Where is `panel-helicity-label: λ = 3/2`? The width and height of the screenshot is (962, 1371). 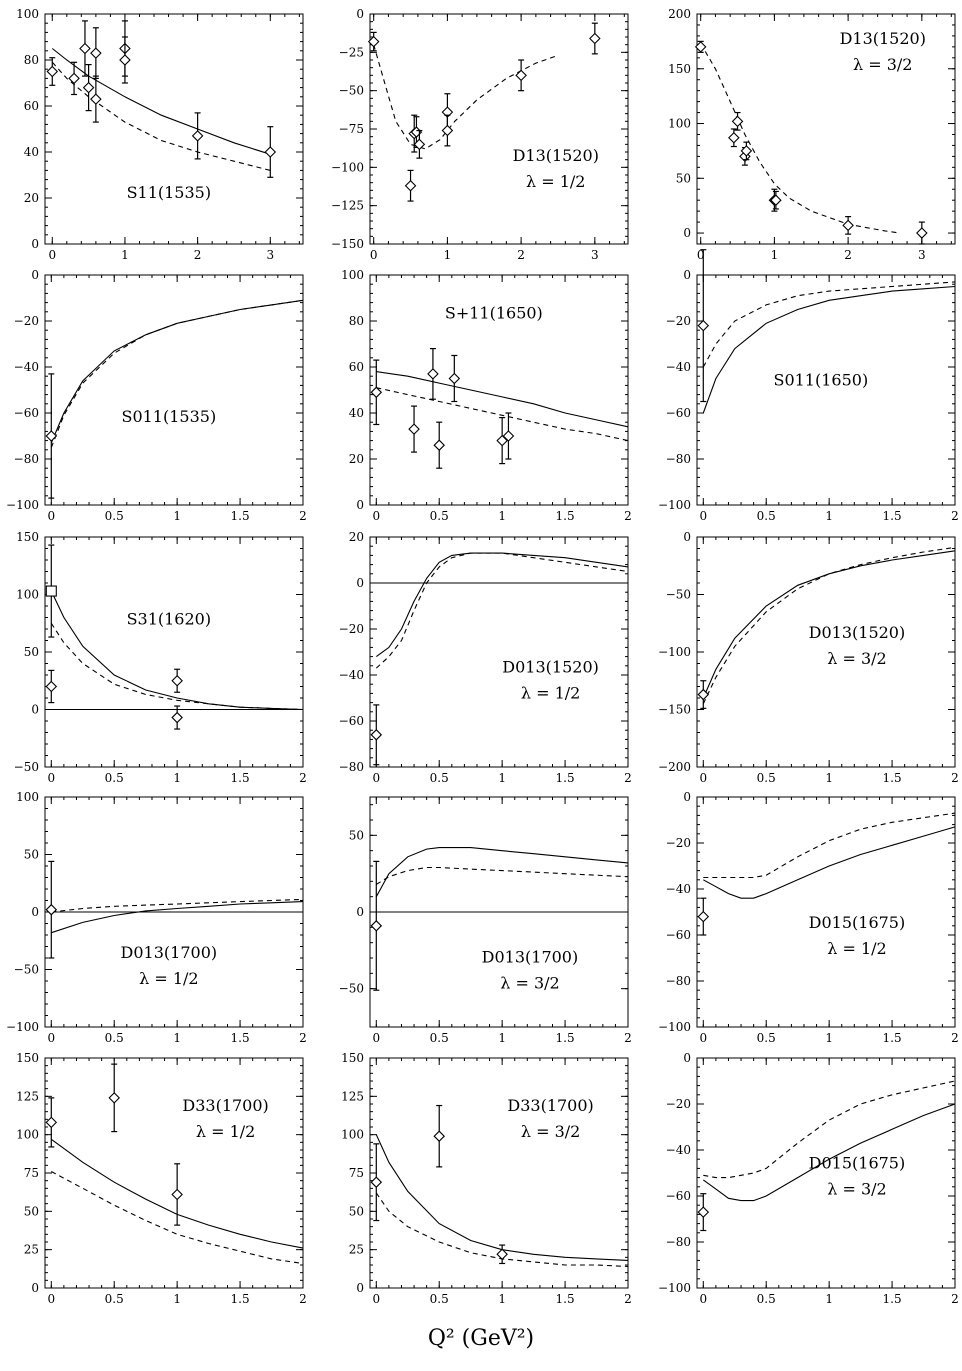 panel-helicity-label: λ = 3/2 is located at coordinates (550, 1131).